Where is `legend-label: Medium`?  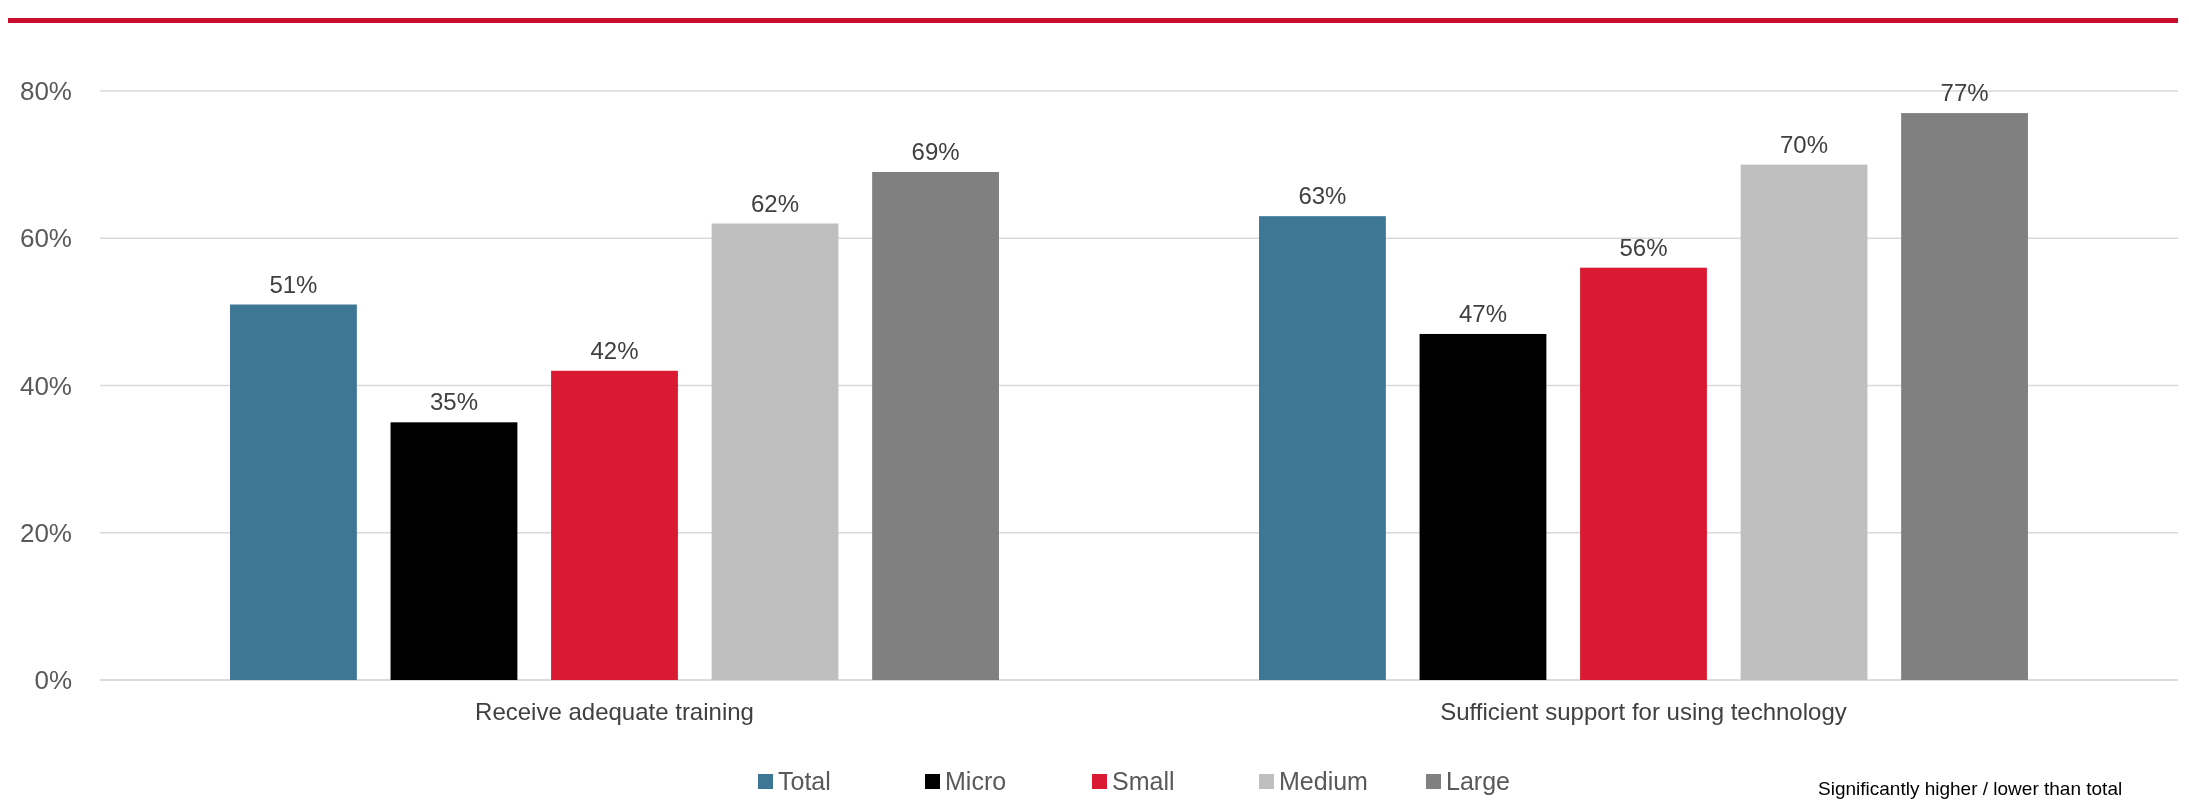 legend-label: Medium is located at coordinates (1323, 781).